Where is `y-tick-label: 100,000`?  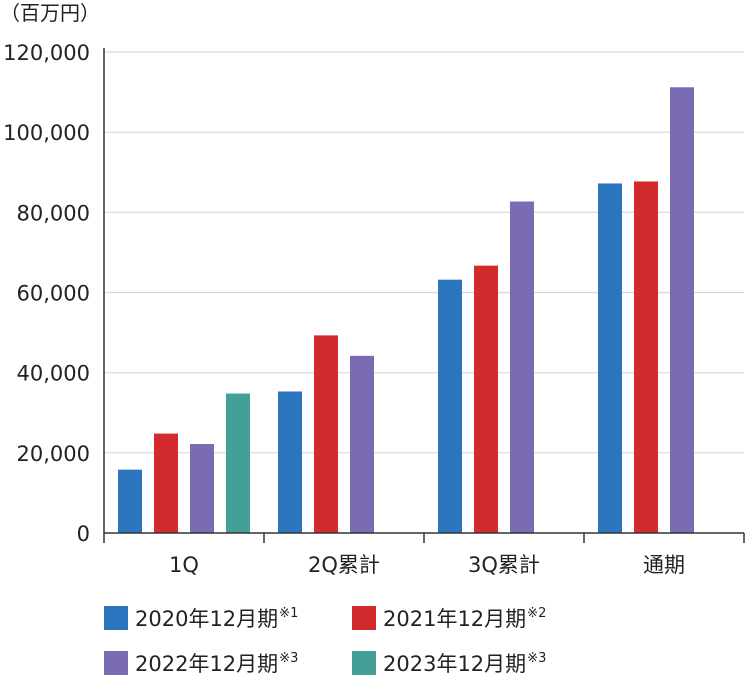
y-tick-label: 100,000 is located at coordinates (46, 133).